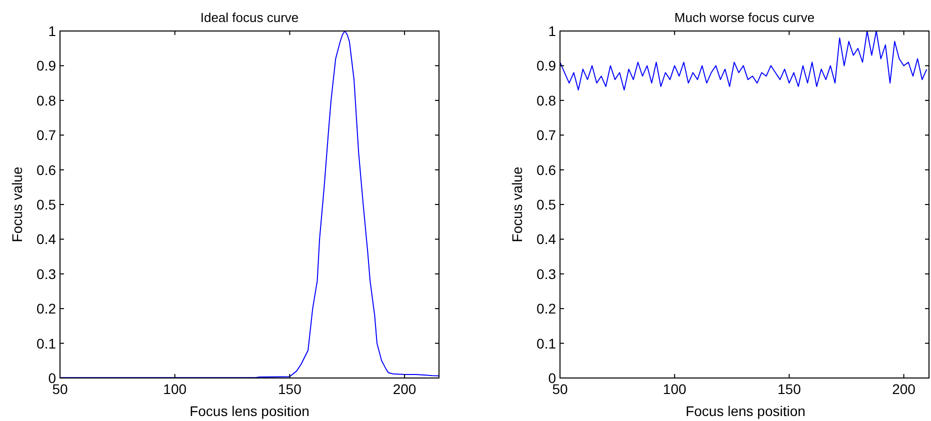  Describe the element at coordinates (744, 60) in the screenshot. I see `line-series` at that location.